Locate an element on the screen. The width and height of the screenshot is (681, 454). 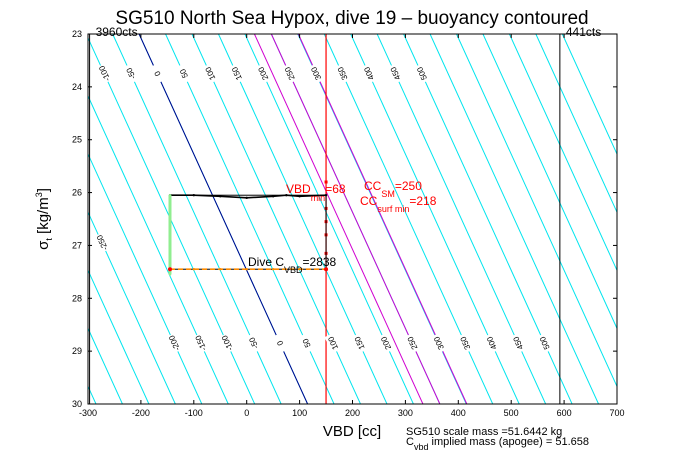
ccsurfmin-annotation: CCsurf min=218 is located at coordinates (398, 204).